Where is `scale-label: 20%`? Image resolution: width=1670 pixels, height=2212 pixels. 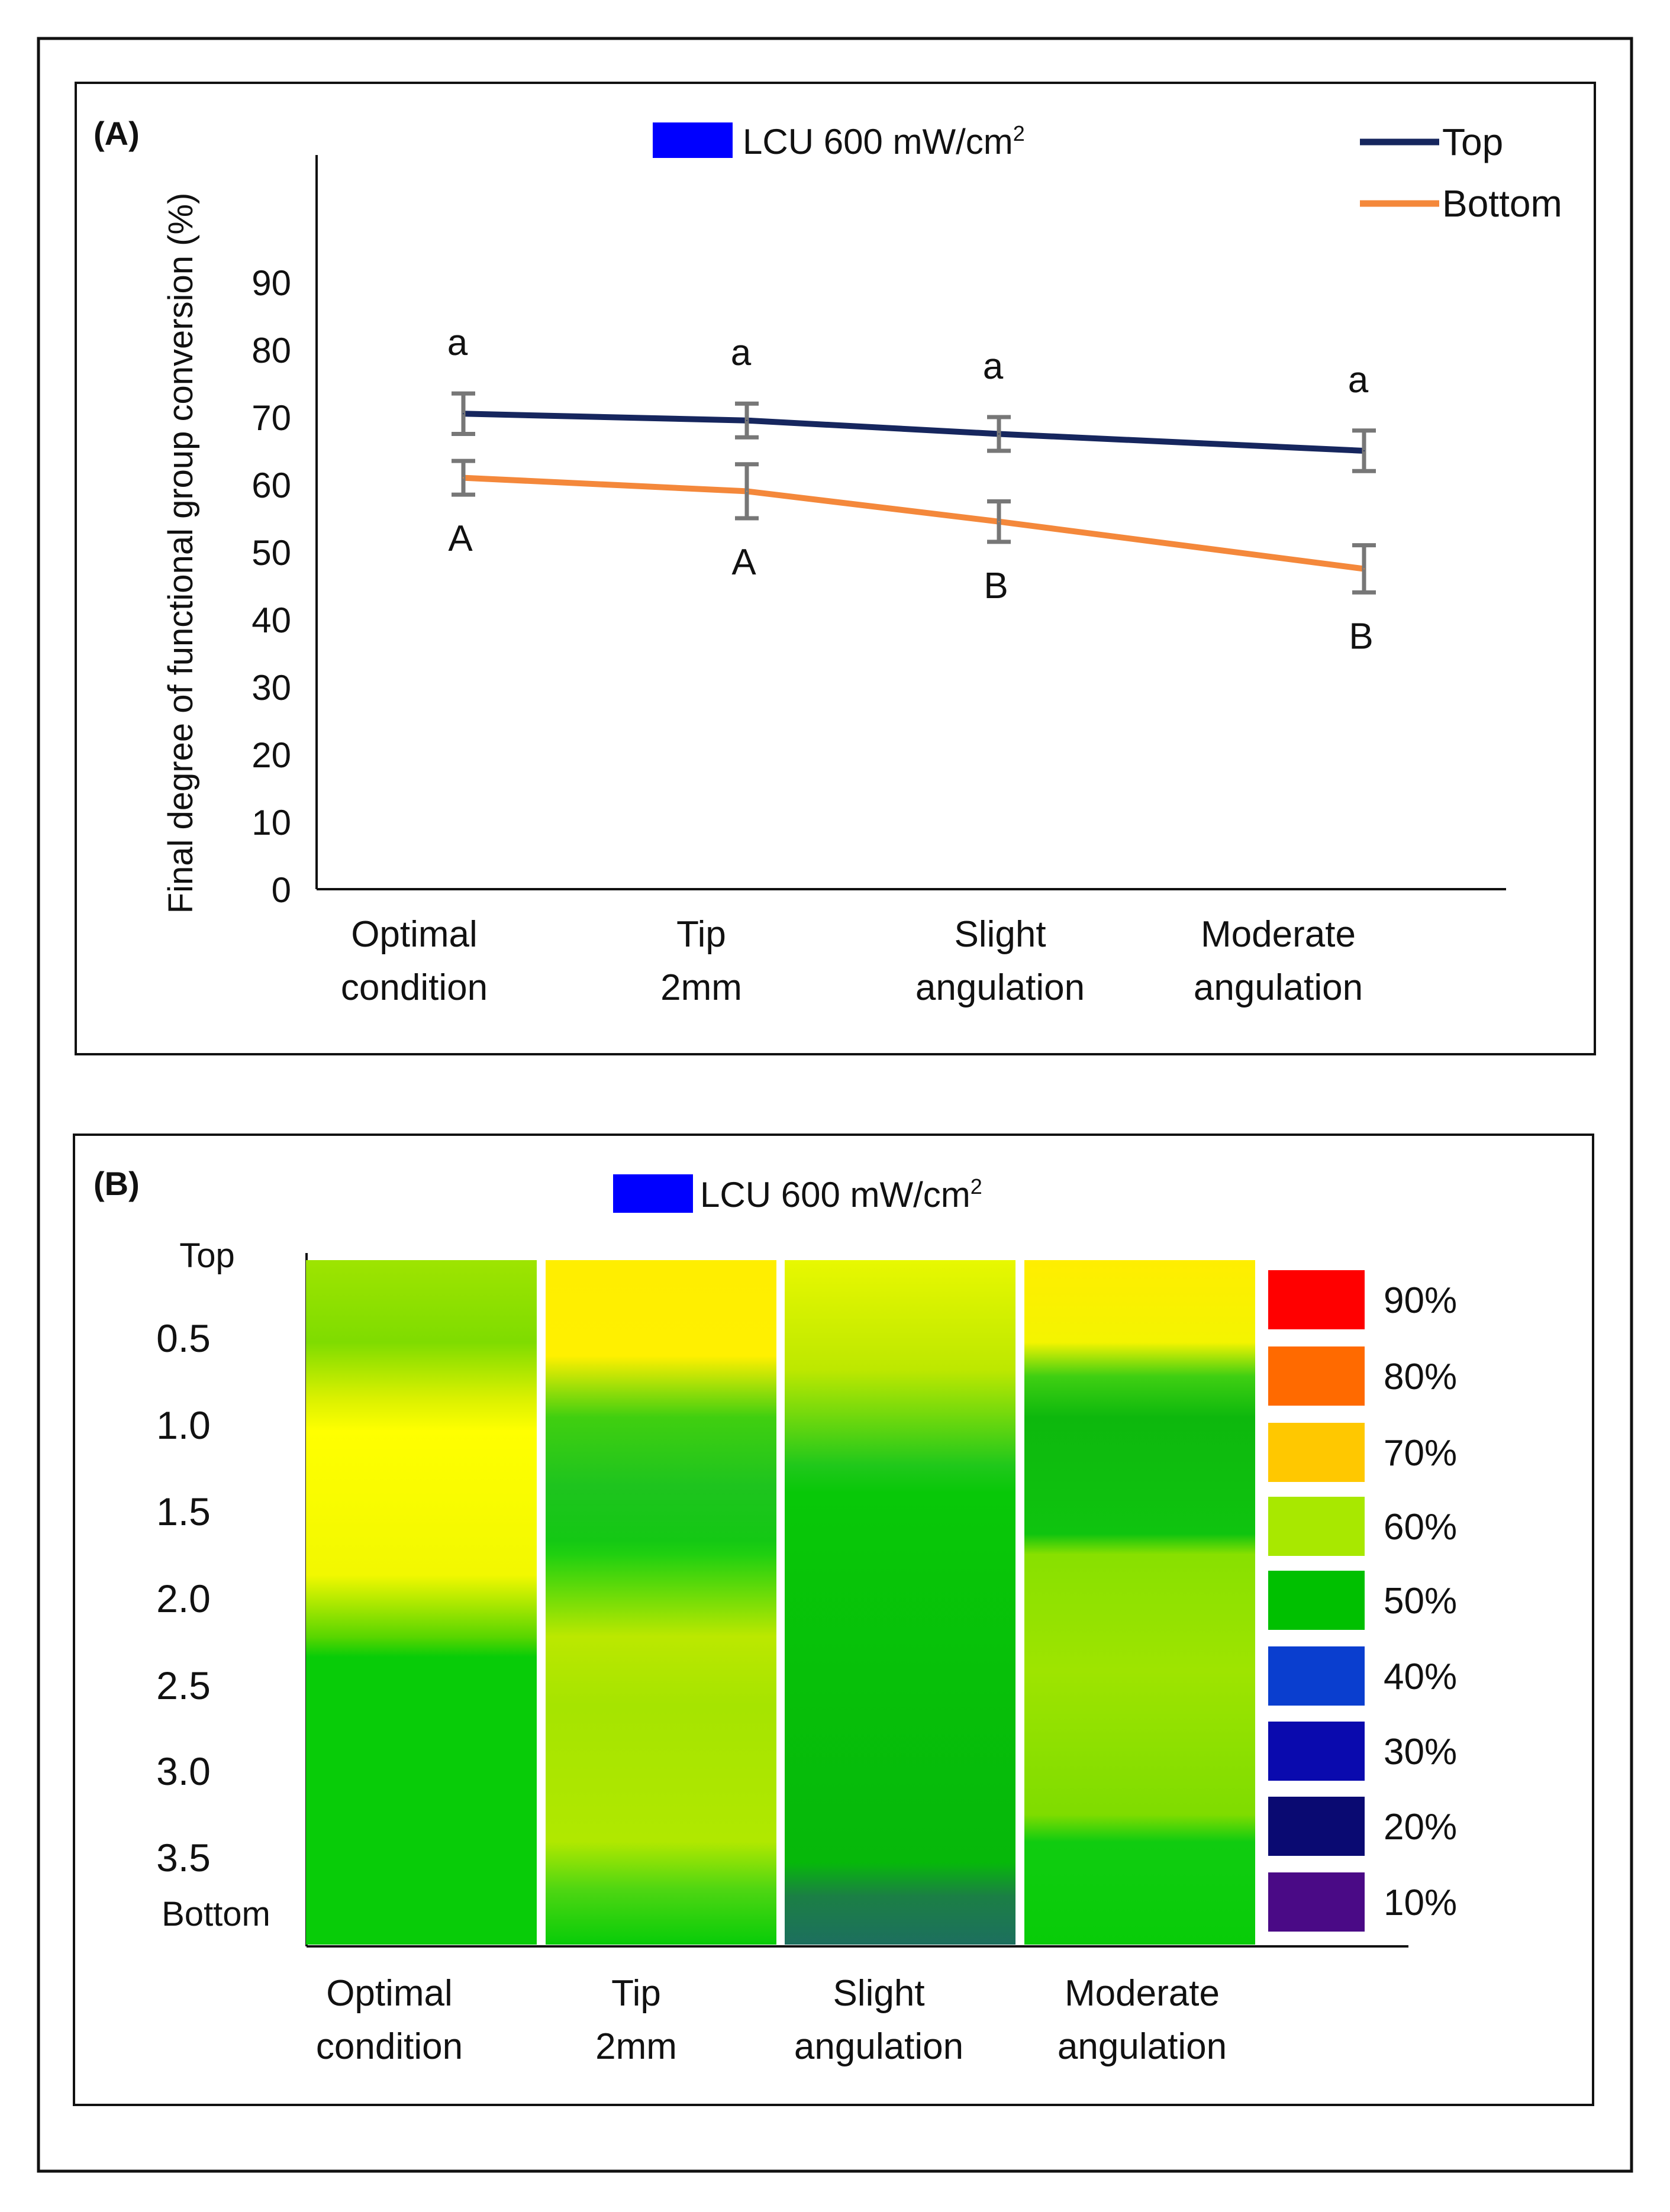 scale-label: 20% is located at coordinates (1420, 1827).